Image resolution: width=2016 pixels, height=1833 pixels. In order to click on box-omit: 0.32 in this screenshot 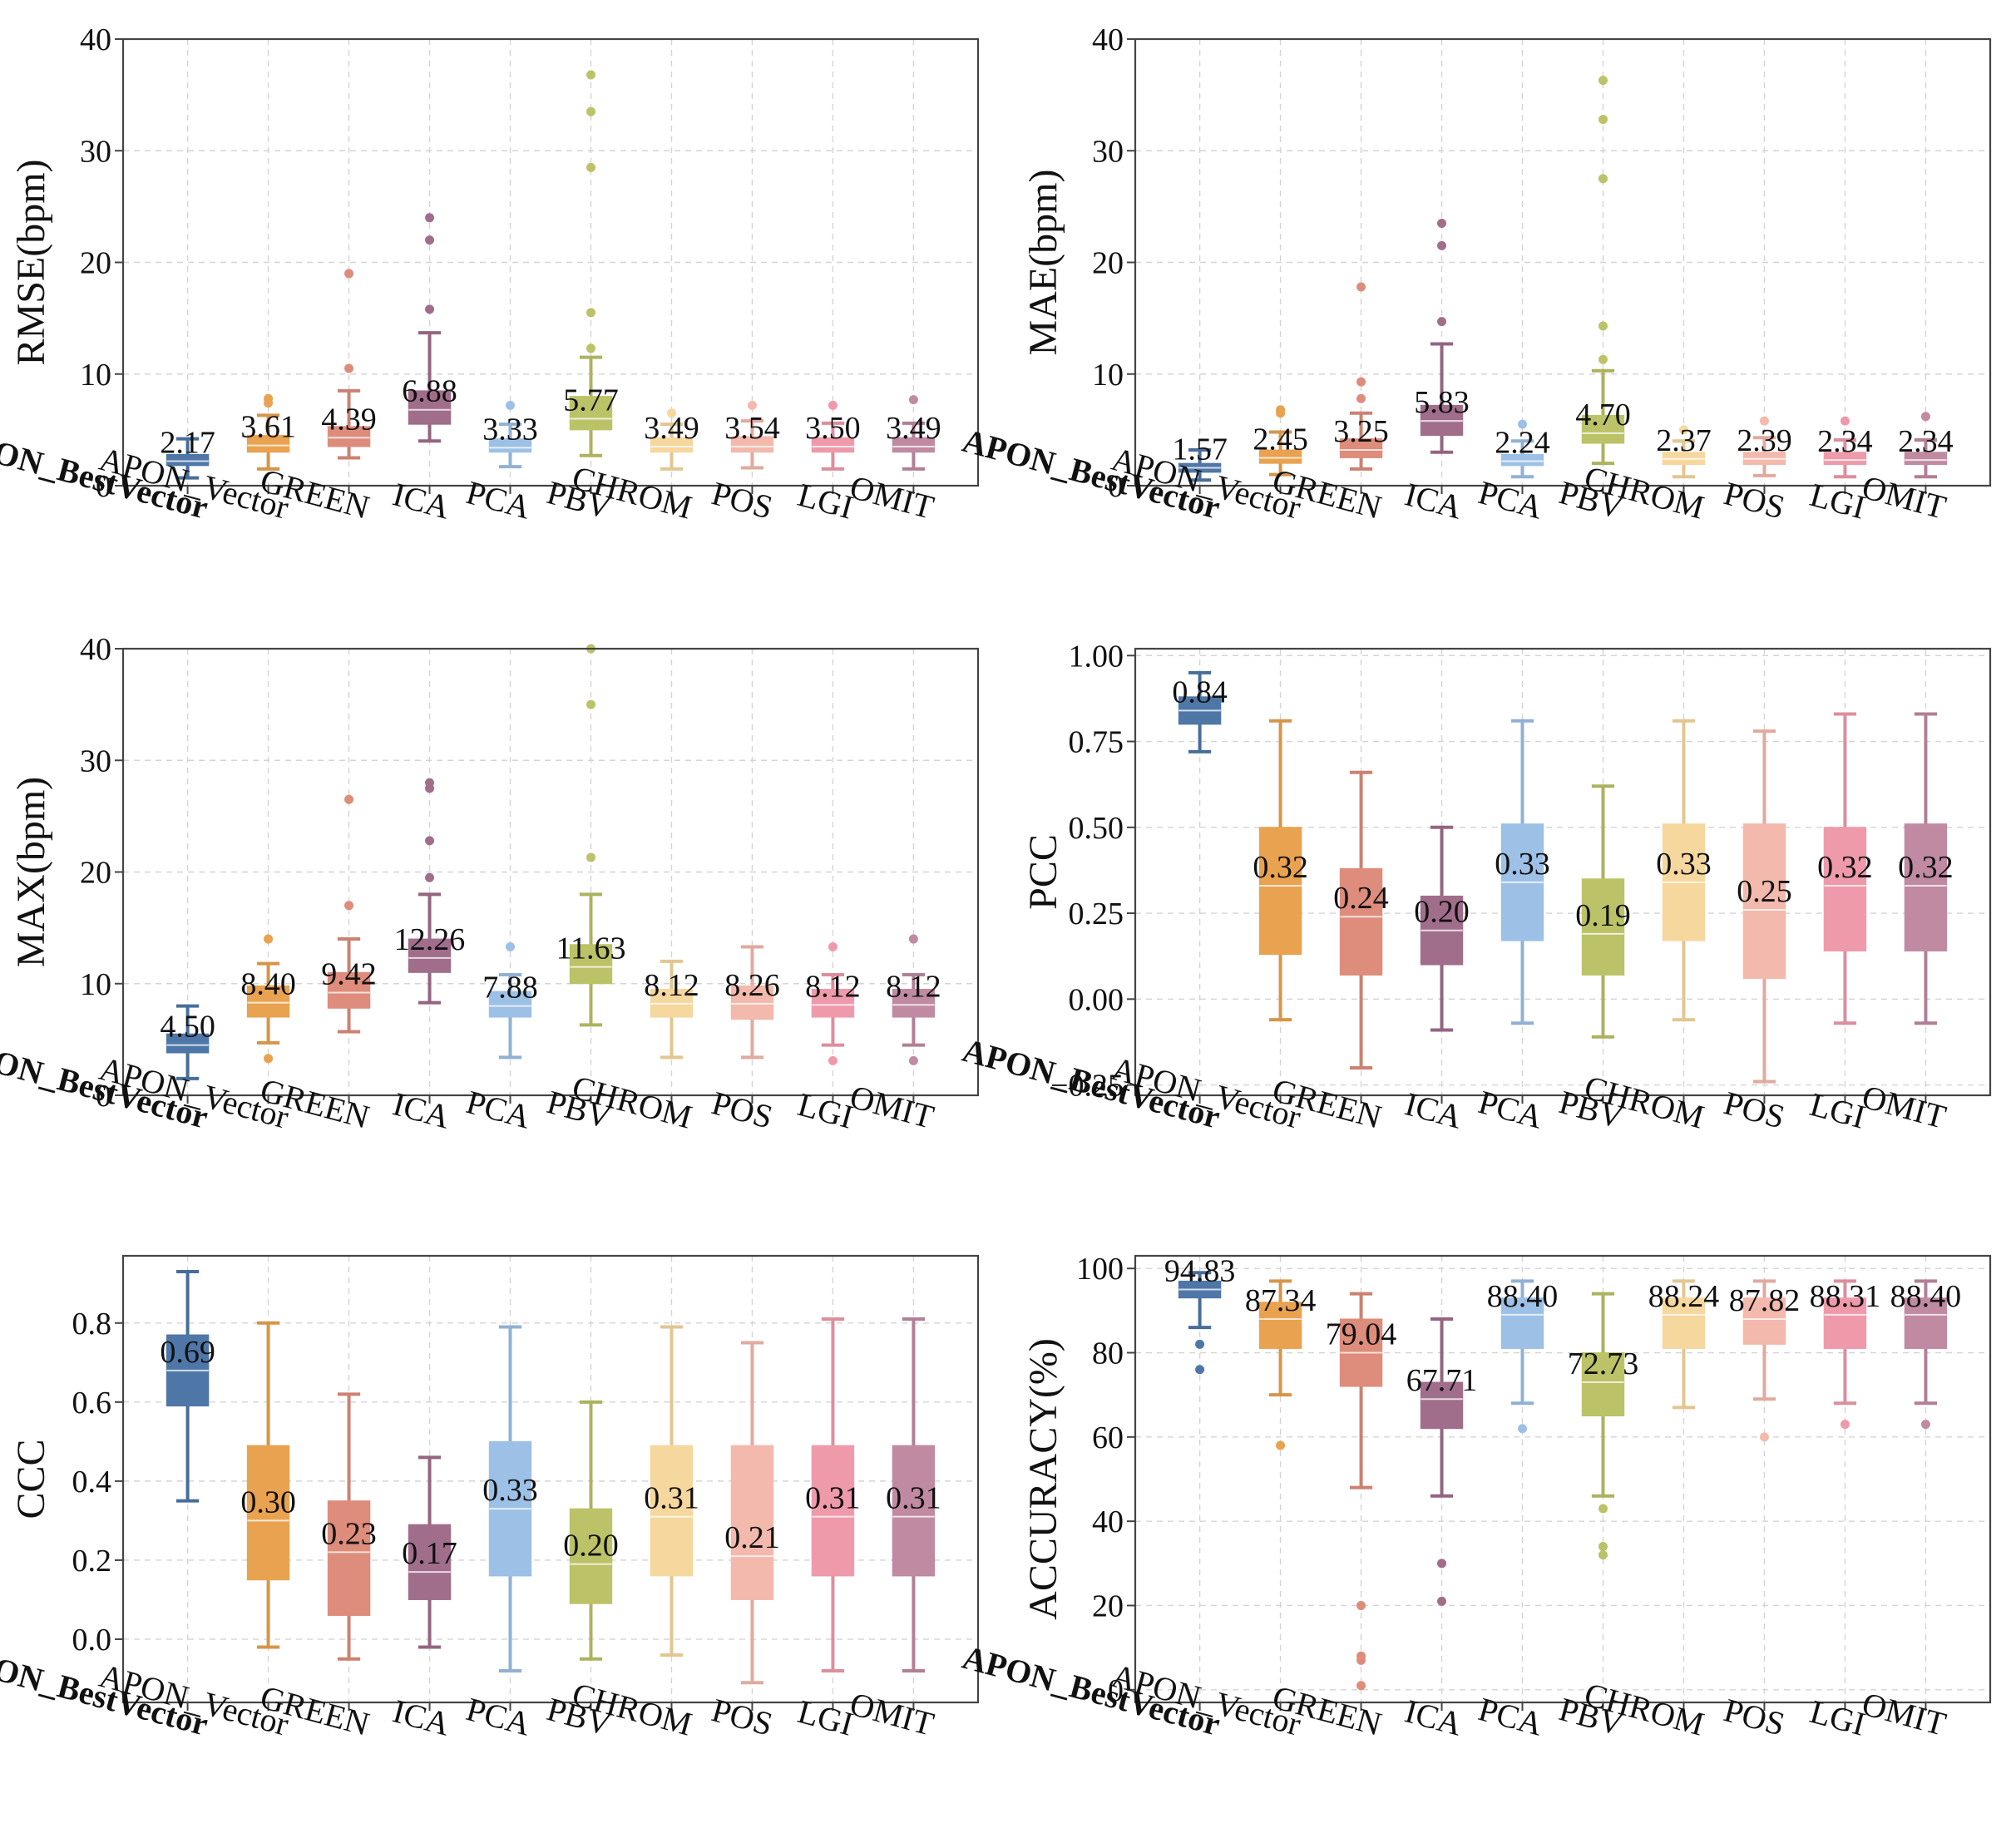, I will do `click(1926, 868)`.